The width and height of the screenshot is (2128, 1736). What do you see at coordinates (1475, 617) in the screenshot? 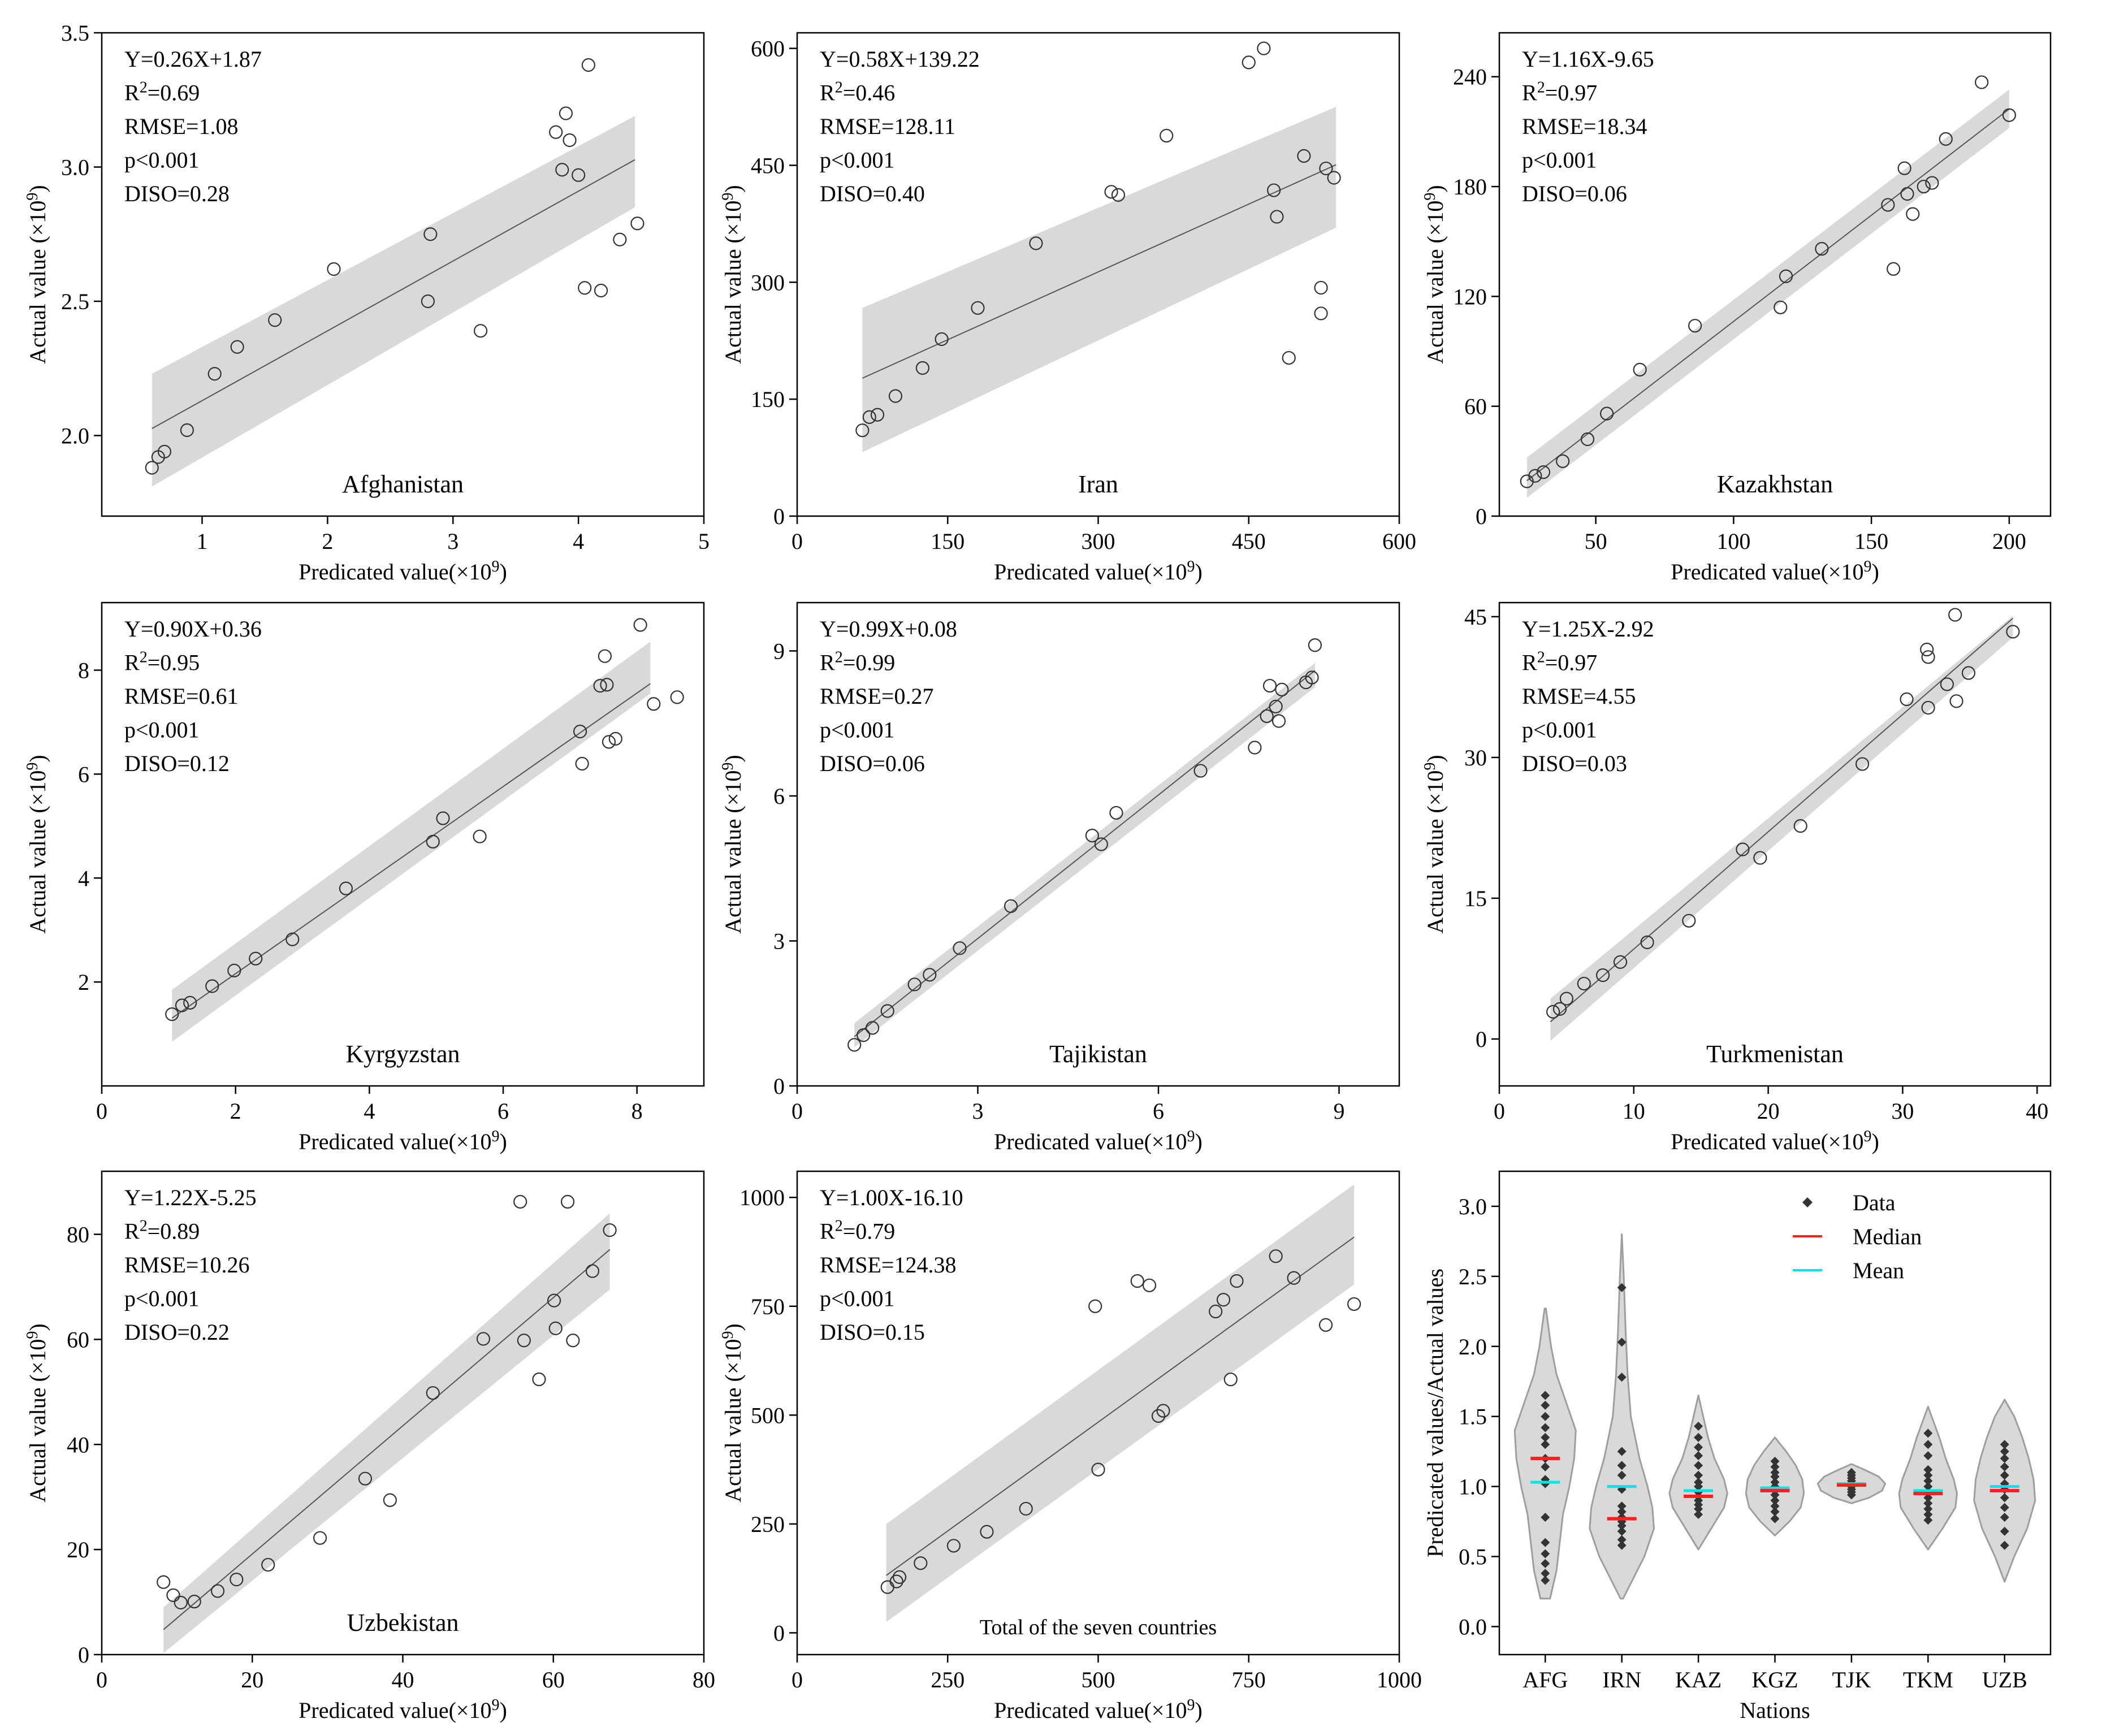
I see `y-tick-label: 45` at bounding box center [1475, 617].